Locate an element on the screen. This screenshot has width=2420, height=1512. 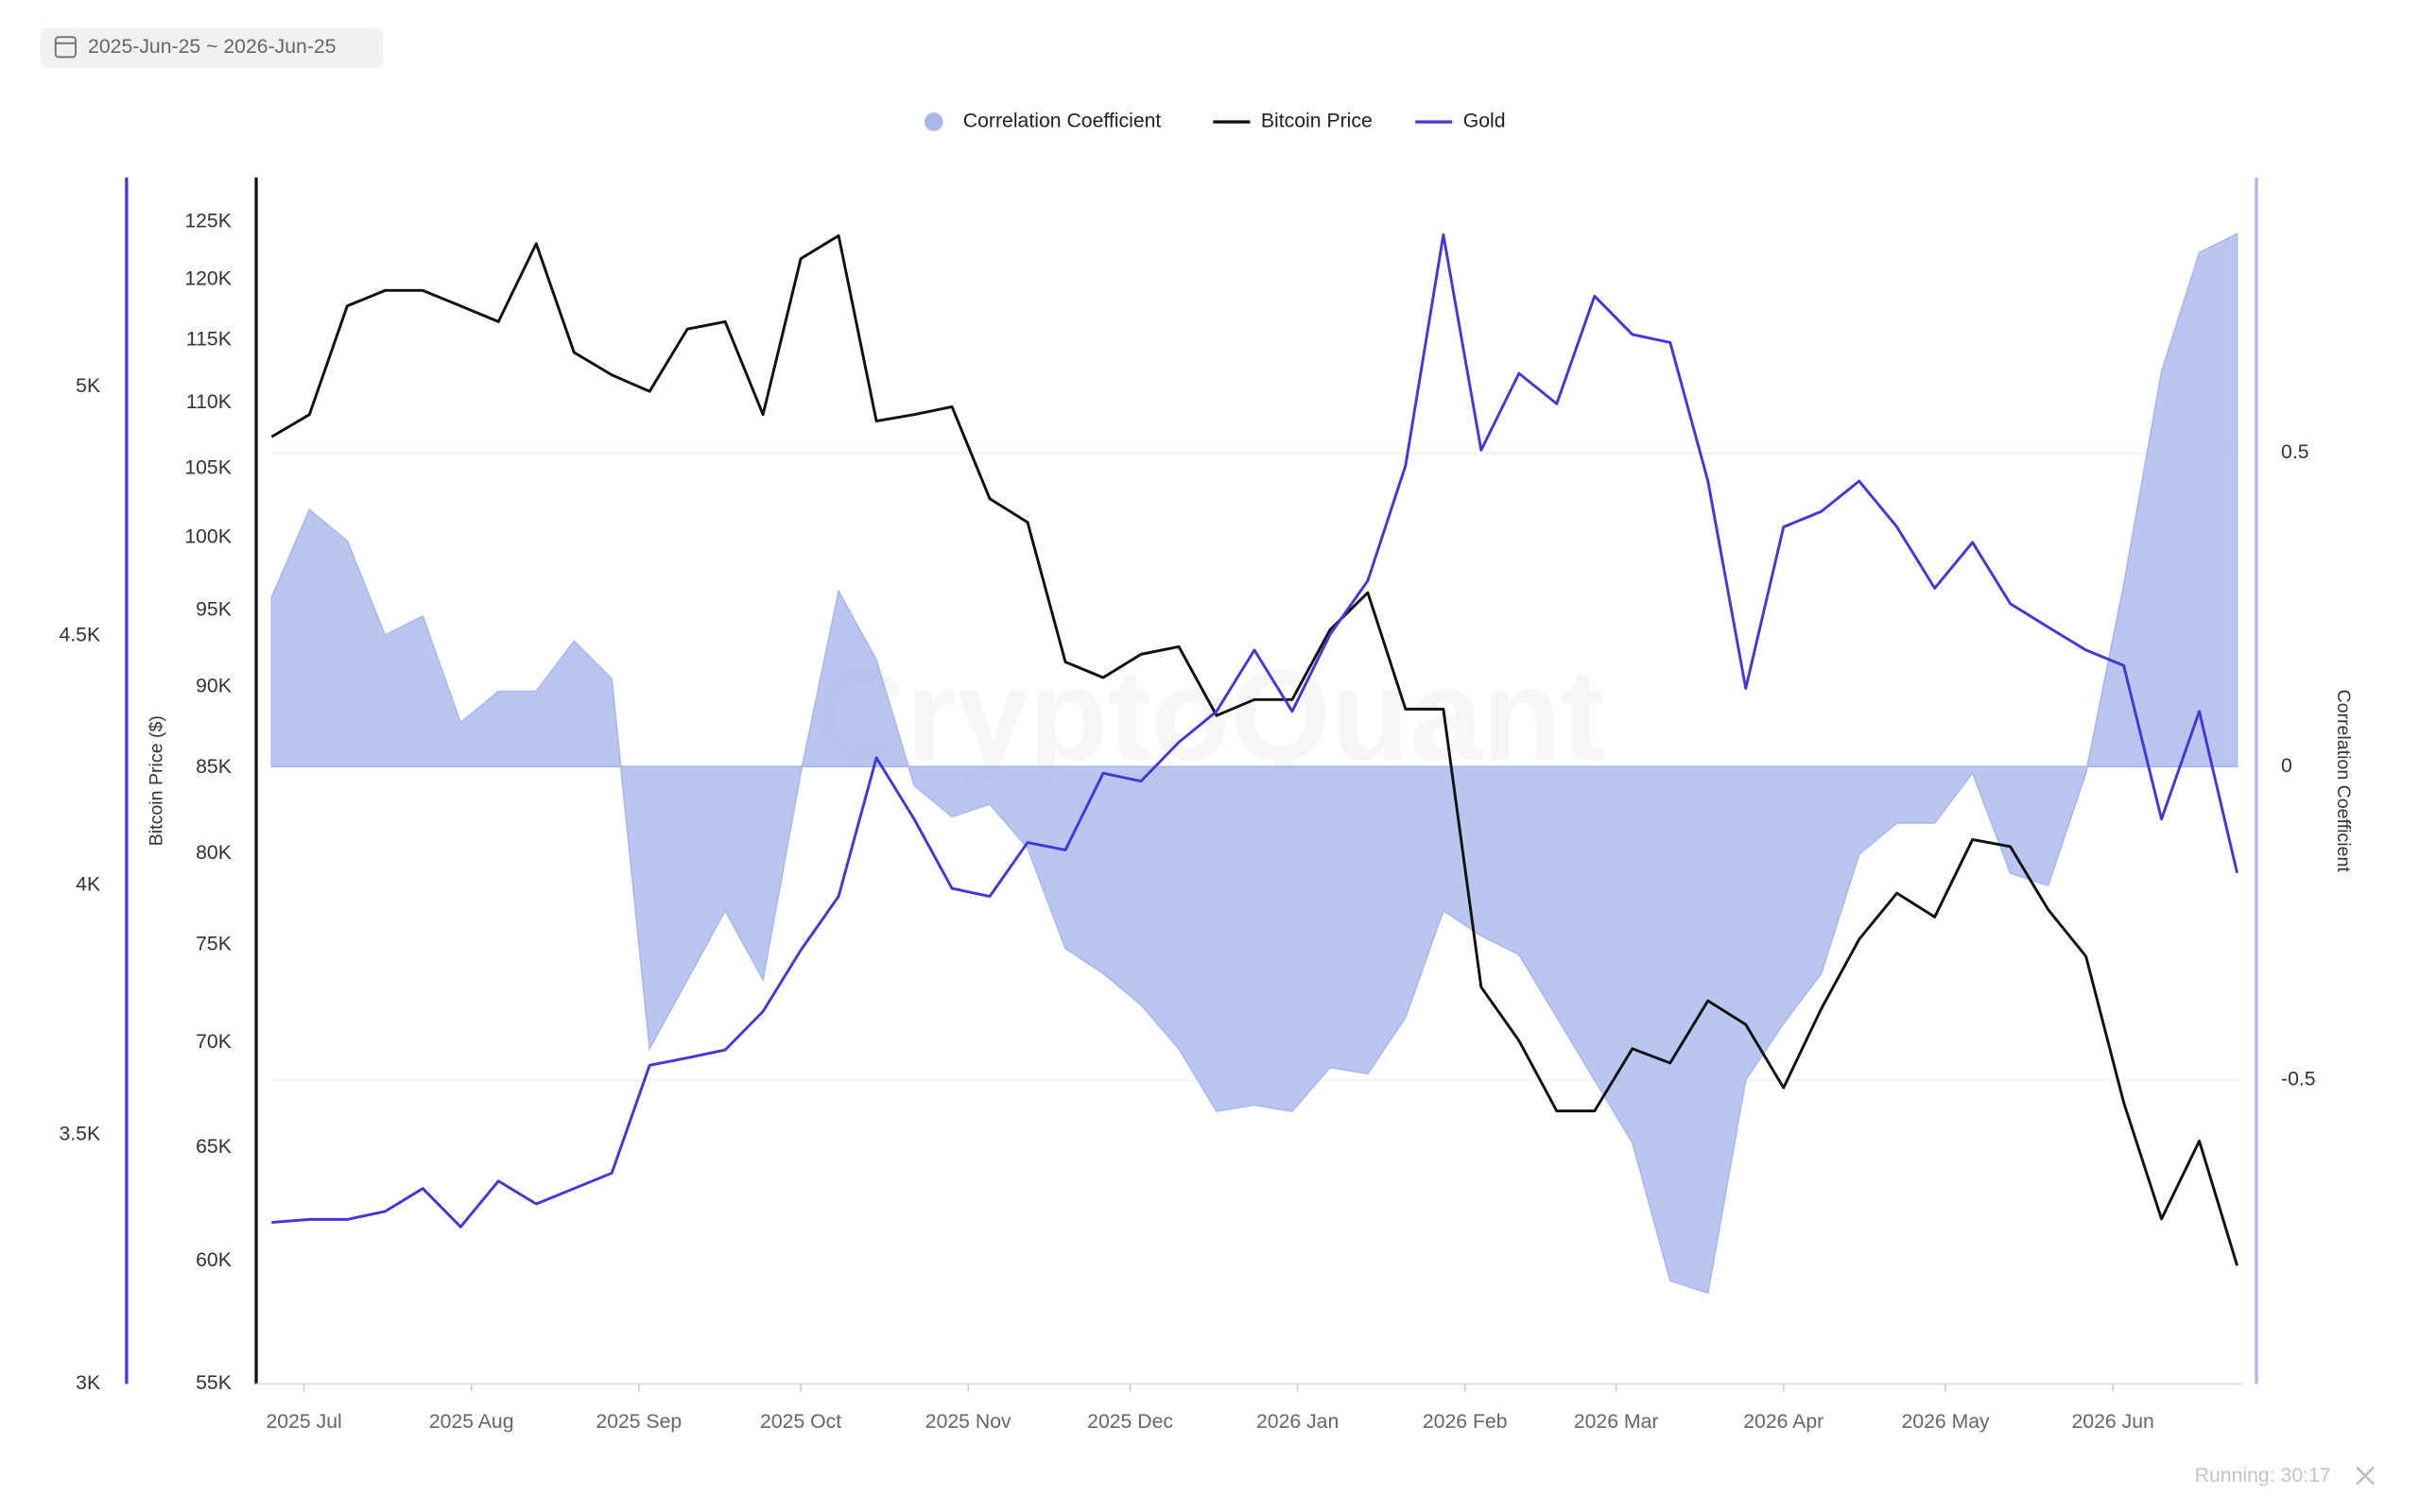
y-axis-title: Bitcoin Price ($) is located at coordinates (157, 780).